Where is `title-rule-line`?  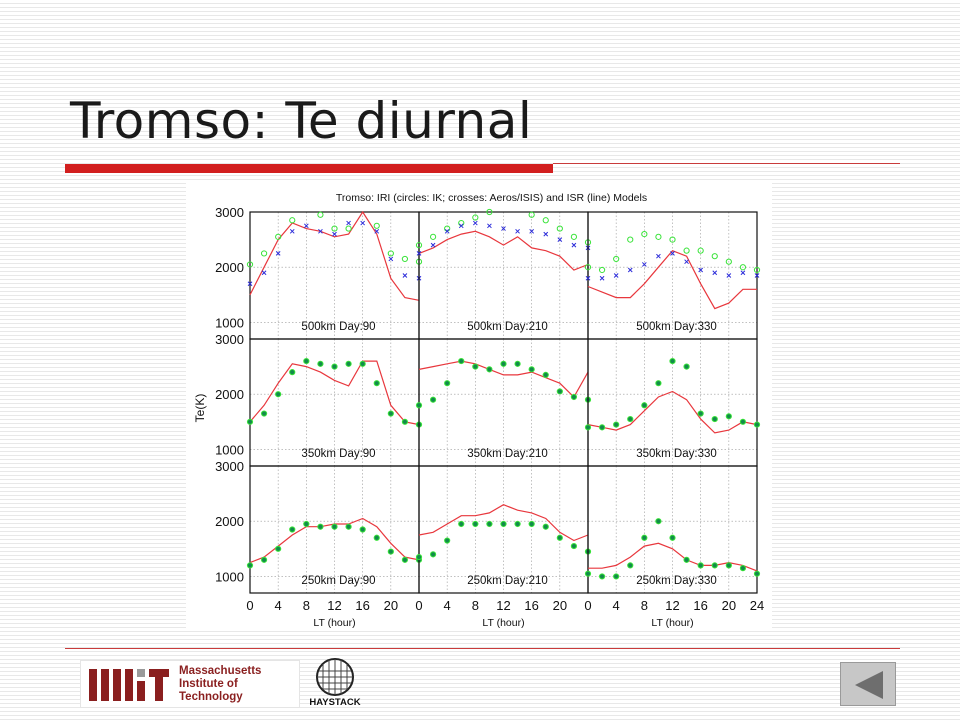 title-rule-line is located at coordinates (726, 163).